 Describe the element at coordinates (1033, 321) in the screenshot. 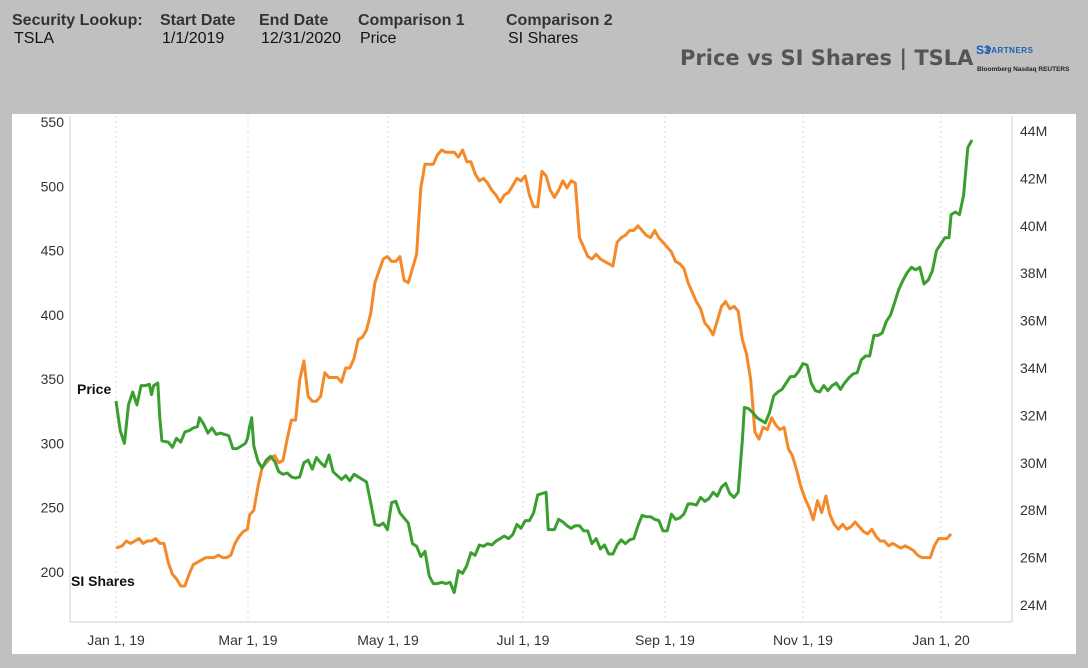

I see `y-right-tick-label: 36M` at that location.